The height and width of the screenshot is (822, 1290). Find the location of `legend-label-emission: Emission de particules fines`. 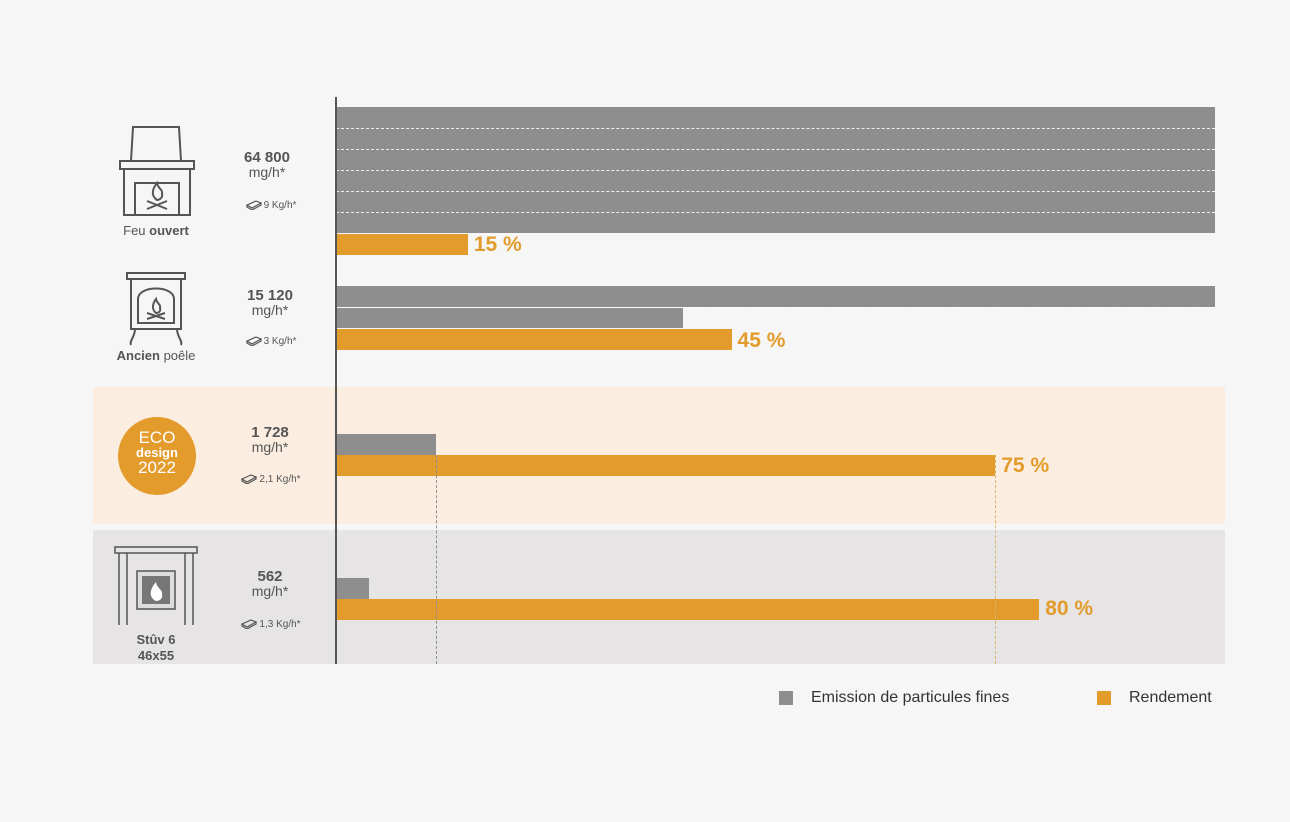

legend-label-emission: Emission de particules fines is located at coordinates (910, 697).